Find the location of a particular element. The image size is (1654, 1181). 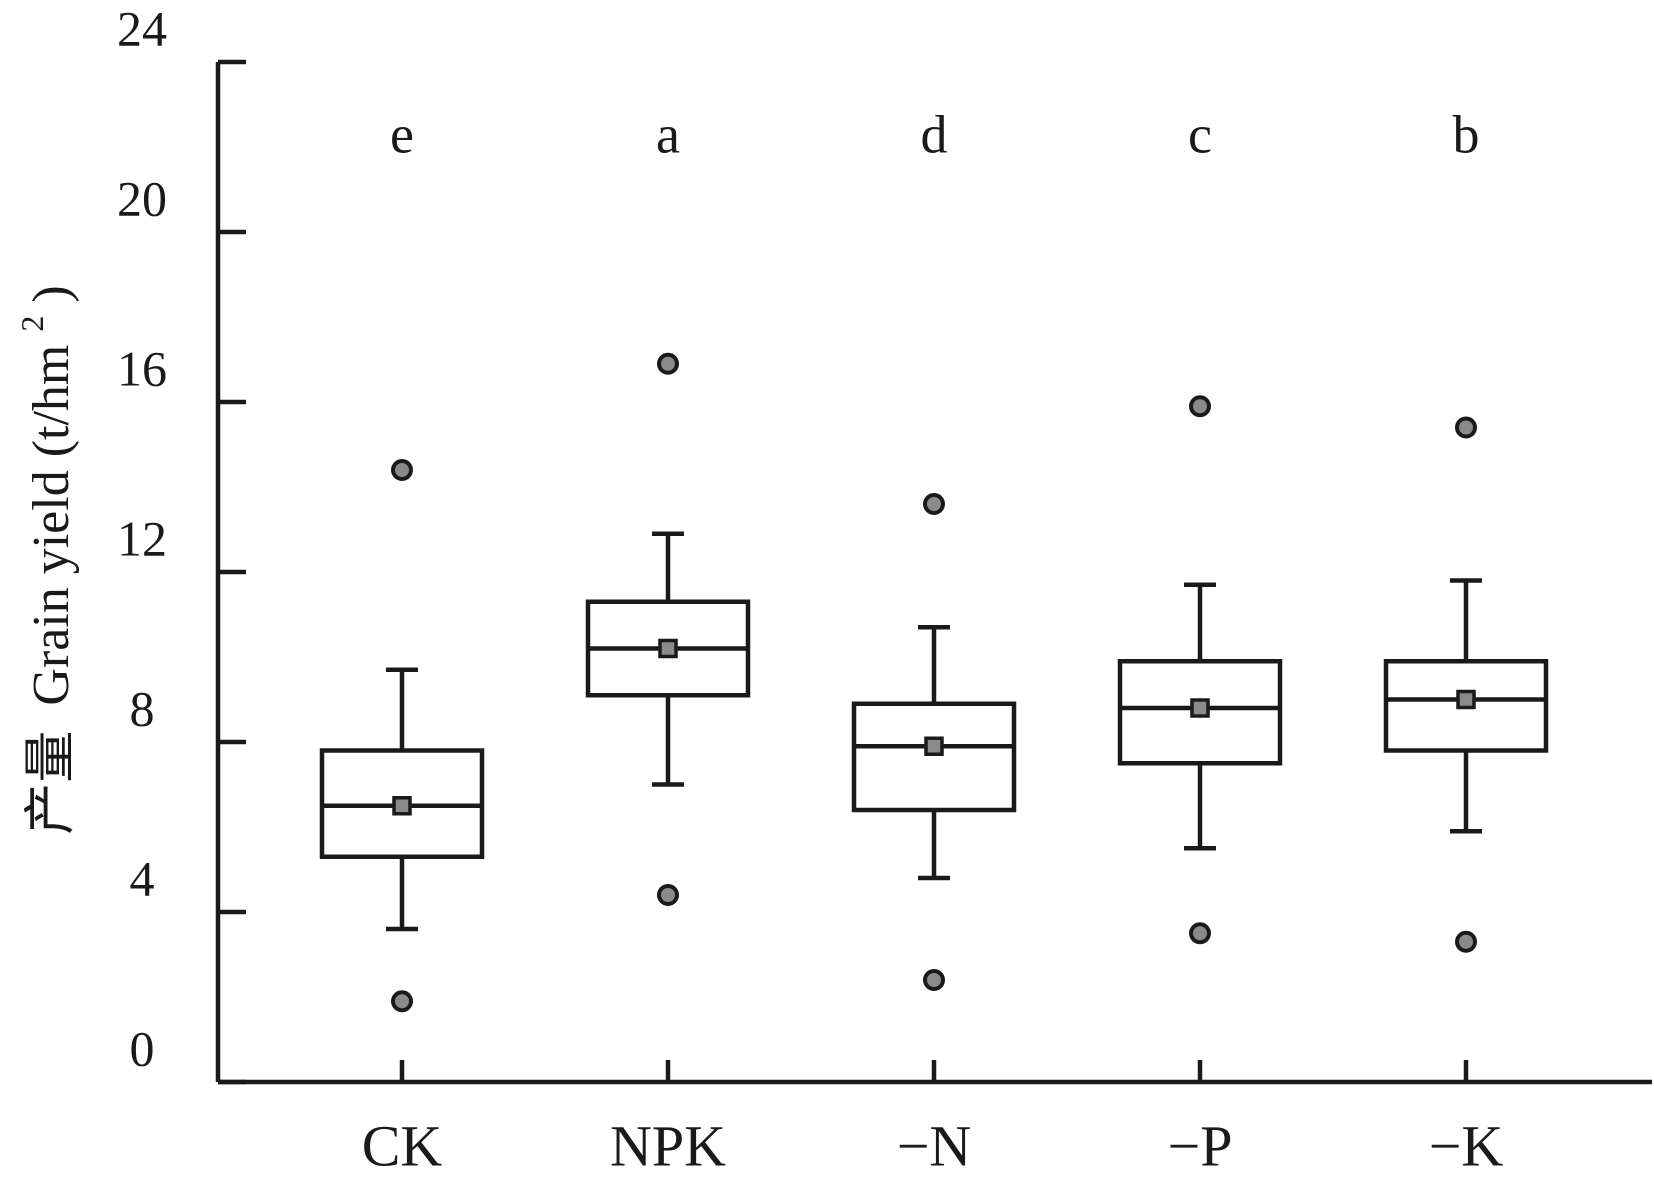

y-ticks: 0 4 8 12 16 20 24 is located at coordinates (181, 542).